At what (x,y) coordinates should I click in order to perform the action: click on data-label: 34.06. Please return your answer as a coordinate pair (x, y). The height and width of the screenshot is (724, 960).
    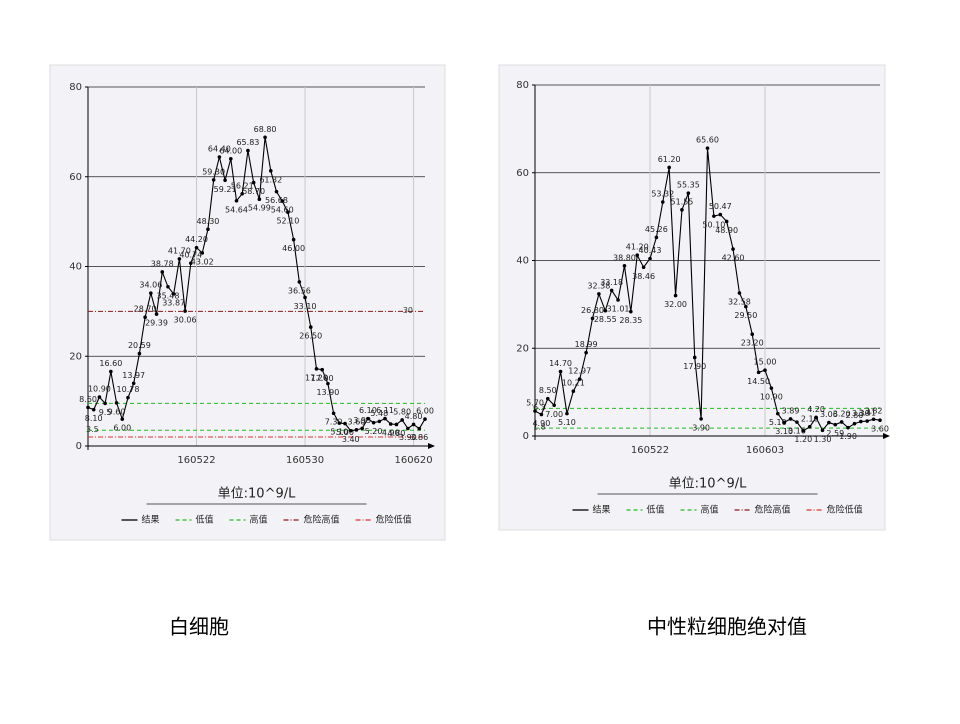
    Looking at the image, I should click on (150, 285).